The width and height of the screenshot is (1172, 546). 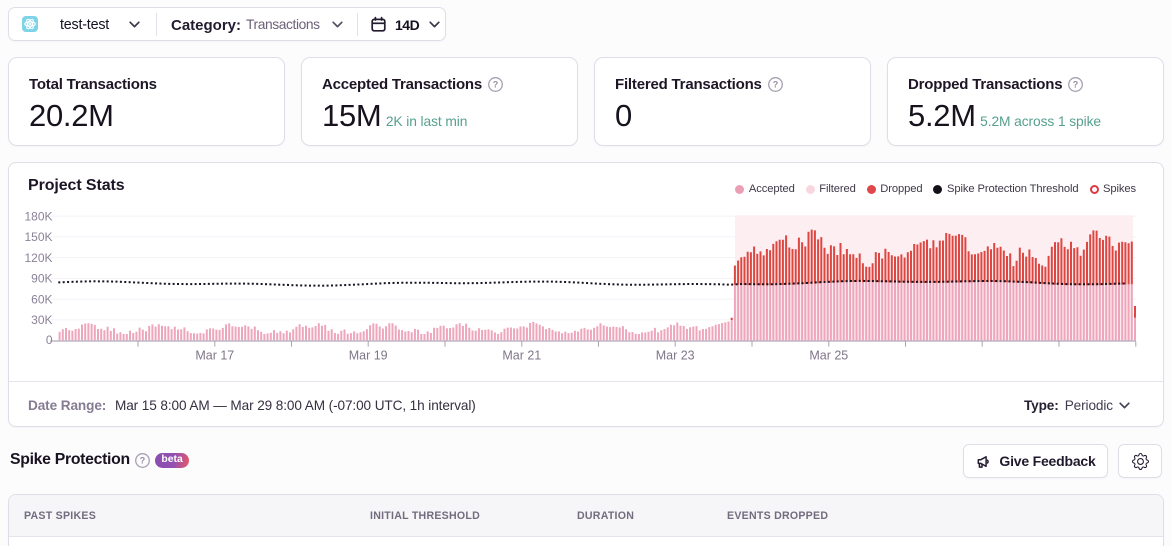 What do you see at coordinates (675, 356) in the screenshot?
I see `svg-text: Mar 23` at bounding box center [675, 356].